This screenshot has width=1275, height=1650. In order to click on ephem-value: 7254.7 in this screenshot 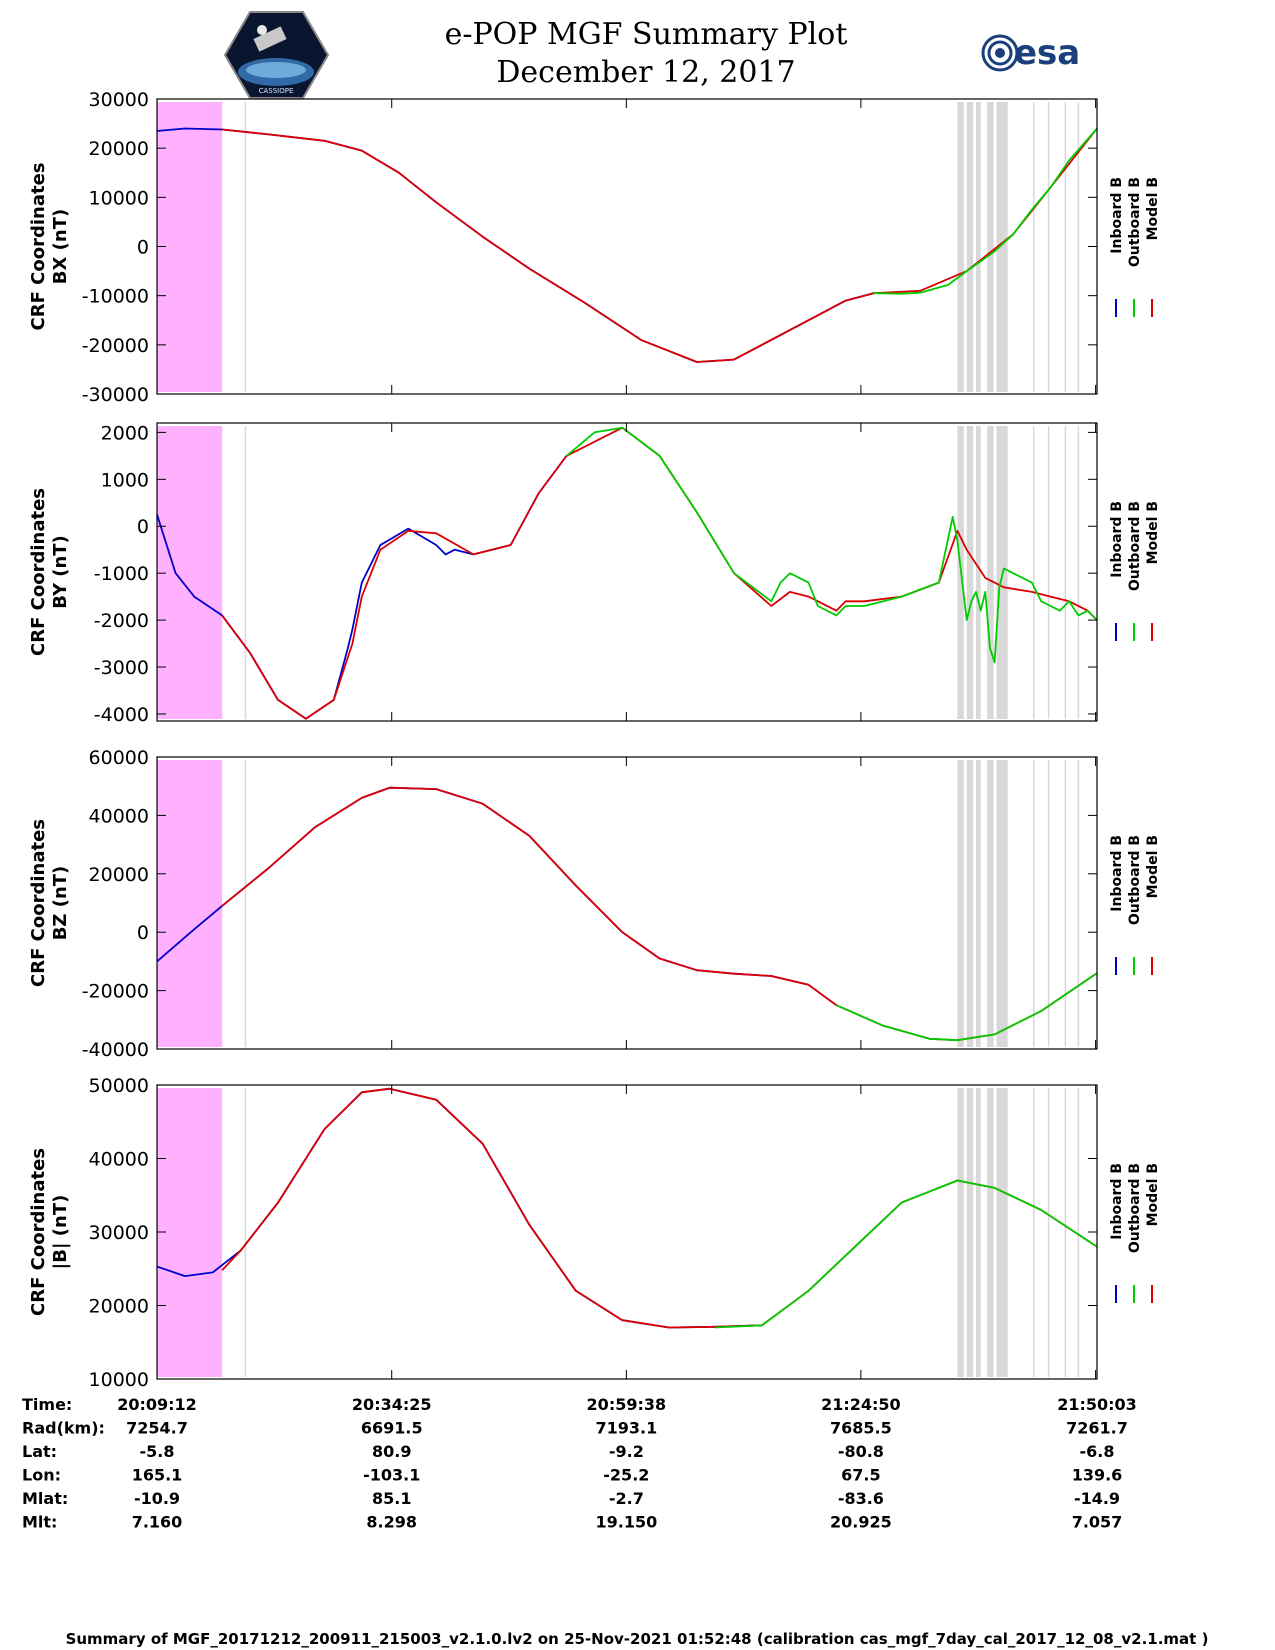, I will do `click(157, 1428)`.